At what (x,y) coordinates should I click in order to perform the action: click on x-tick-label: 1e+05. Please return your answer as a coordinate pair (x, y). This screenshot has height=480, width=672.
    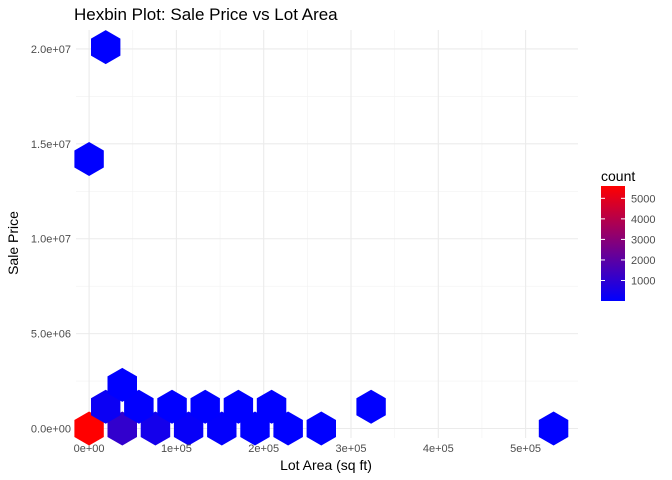
    Looking at the image, I should click on (176, 449).